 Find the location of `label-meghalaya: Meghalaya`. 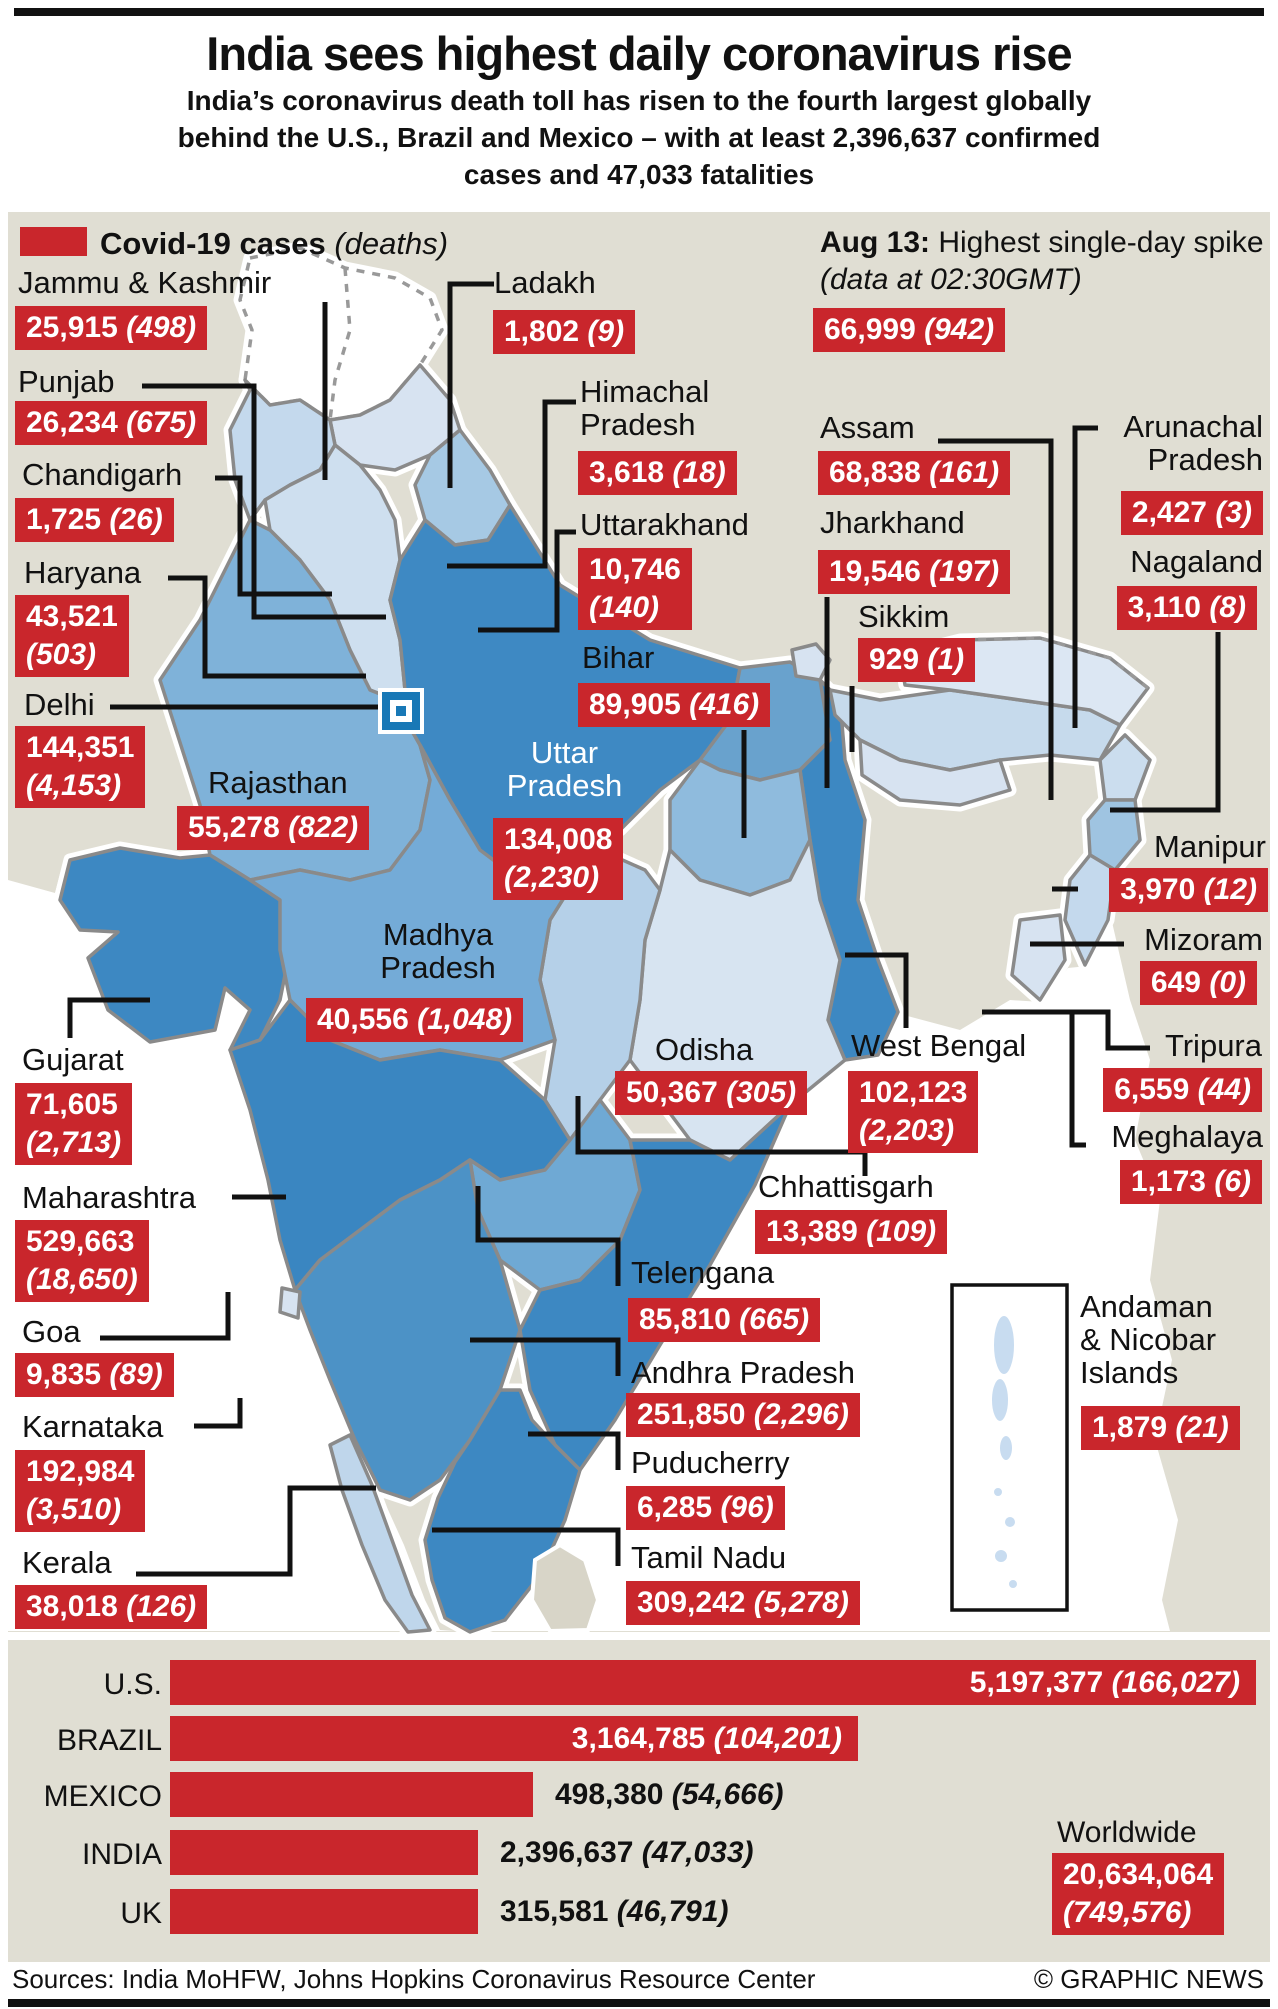

label-meghalaya: Meghalaya is located at coordinates (1187, 1136).